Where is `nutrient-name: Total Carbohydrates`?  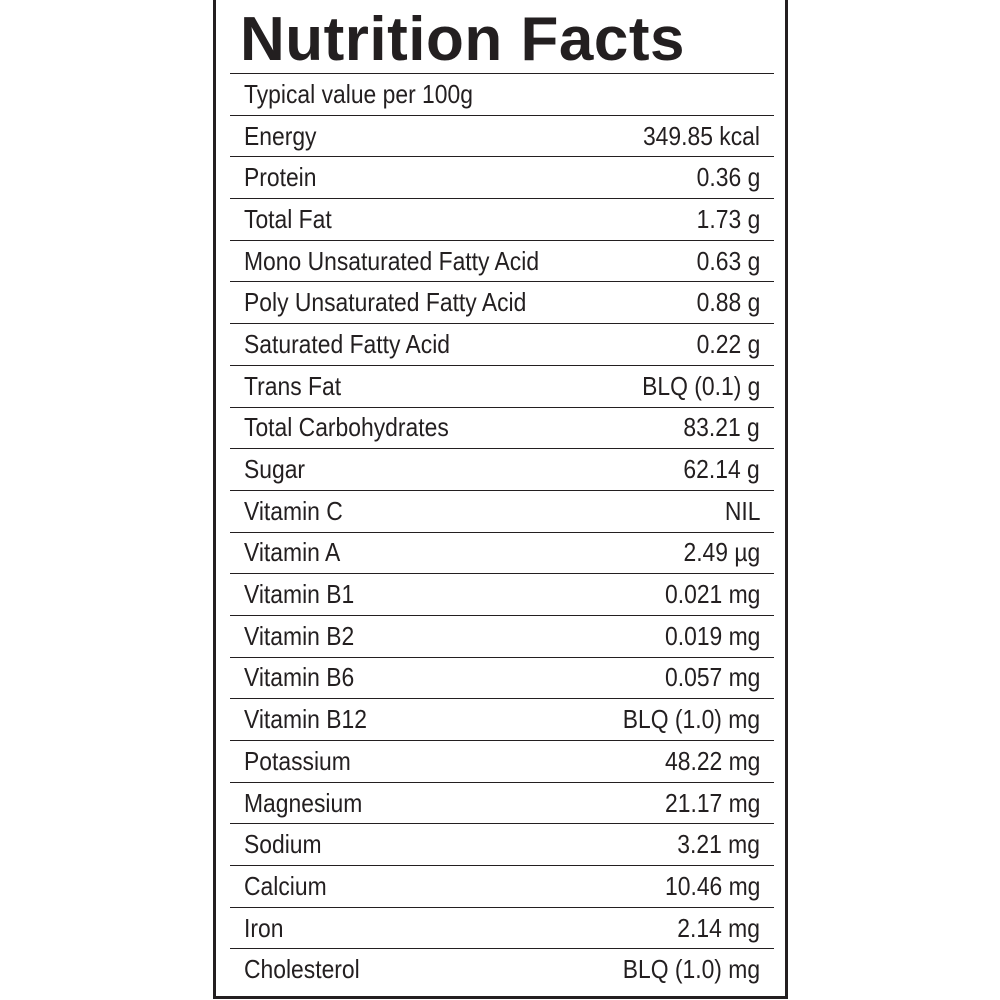
nutrient-name: Total Carbohydrates is located at coordinates (346, 427).